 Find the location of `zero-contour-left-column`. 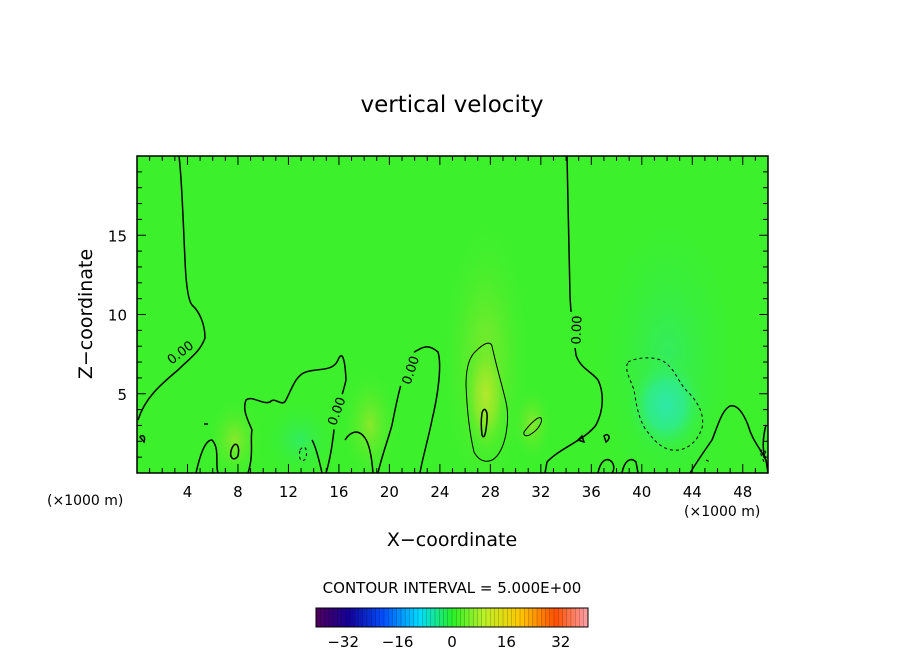

zero-contour-left-column is located at coordinates (171, 288).